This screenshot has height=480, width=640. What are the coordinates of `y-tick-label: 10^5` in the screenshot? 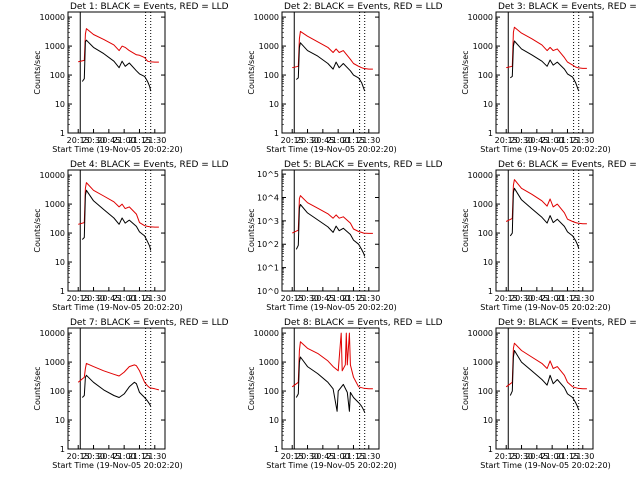 It's located at (268, 174).